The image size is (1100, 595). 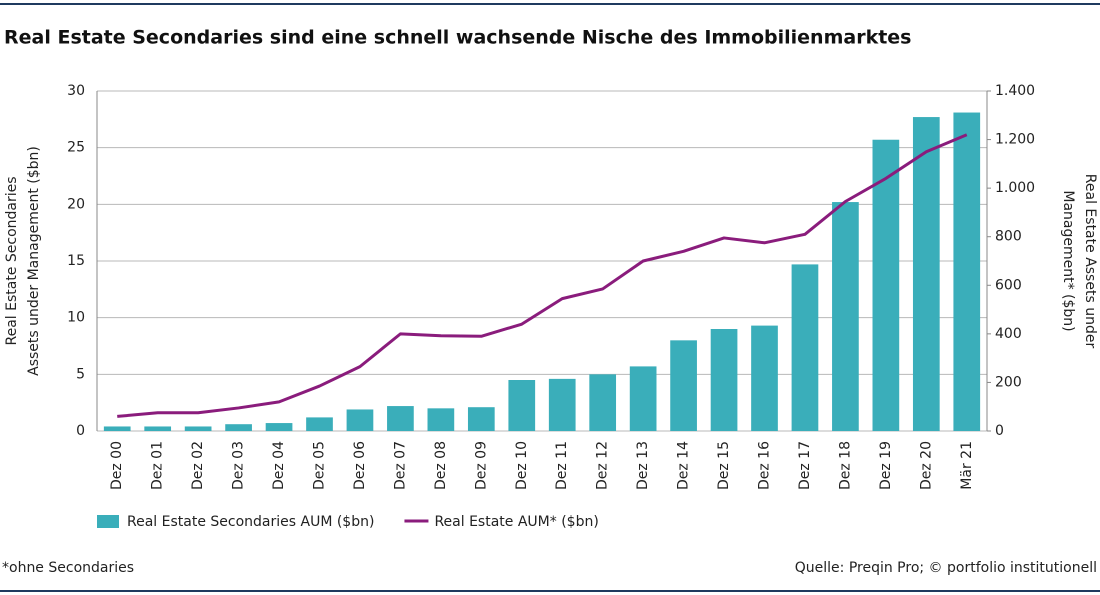 I want to click on x-tick-label: Dez 09, so click(x=481, y=465).